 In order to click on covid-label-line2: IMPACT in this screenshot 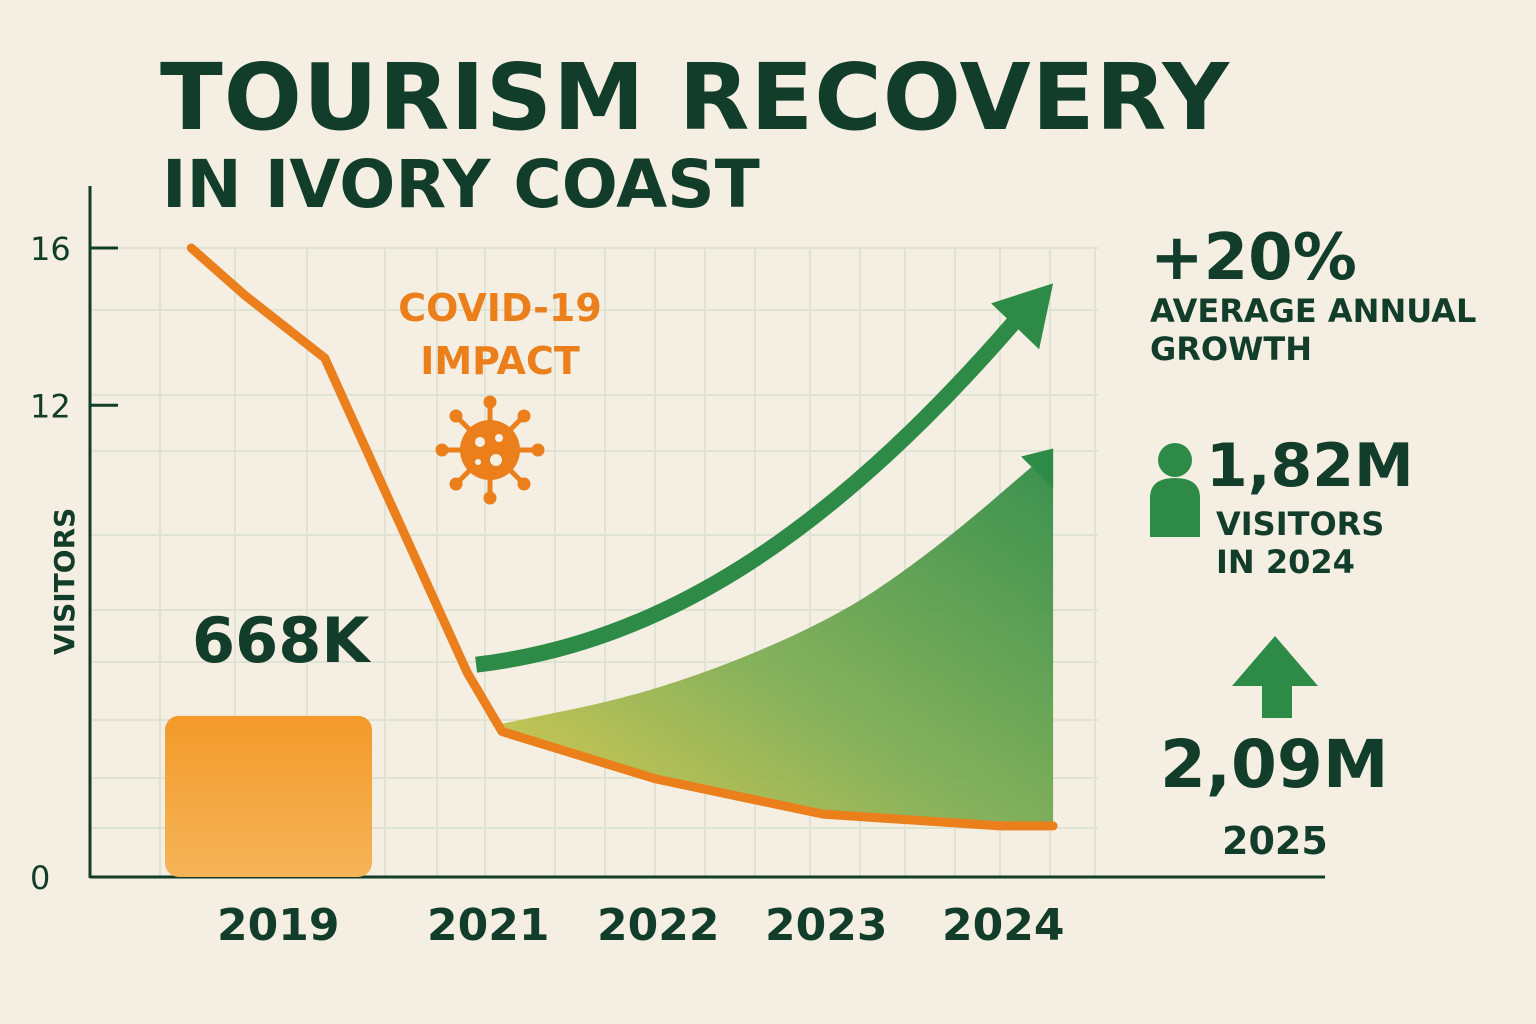, I will do `click(500, 361)`.